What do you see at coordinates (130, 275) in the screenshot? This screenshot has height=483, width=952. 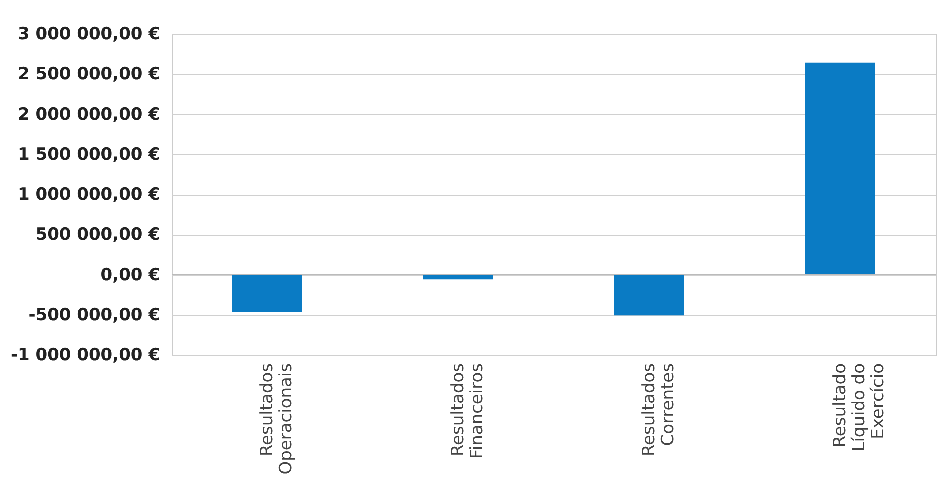 I see `y-tick-label: 0,00 €` at bounding box center [130, 275].